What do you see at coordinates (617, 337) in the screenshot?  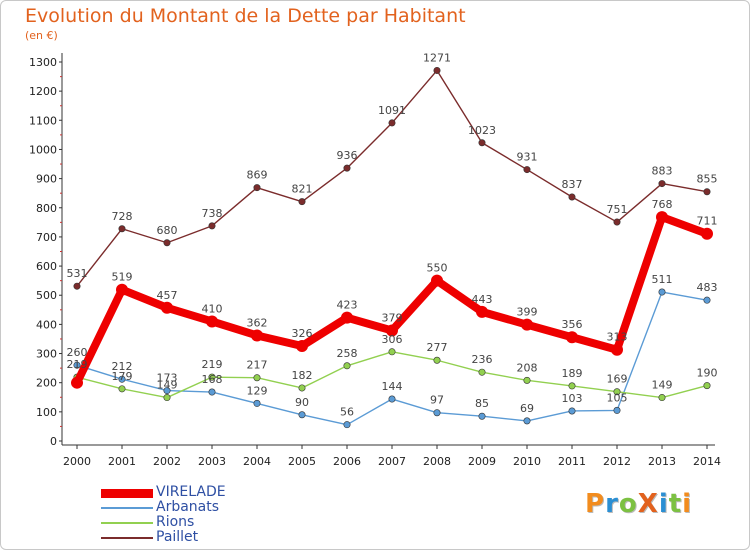 I see `data-label-virelade: 313` at bounding box center [617, 337].